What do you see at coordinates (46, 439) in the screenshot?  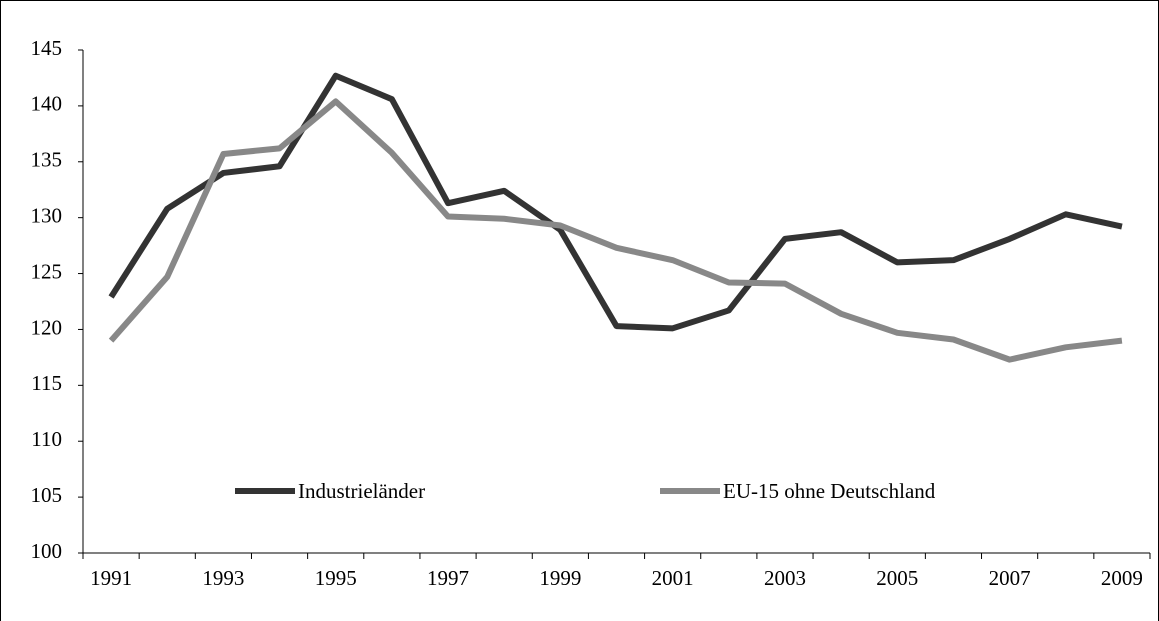 I see `y-tick-label: 110` at bounding box center [46, 439].